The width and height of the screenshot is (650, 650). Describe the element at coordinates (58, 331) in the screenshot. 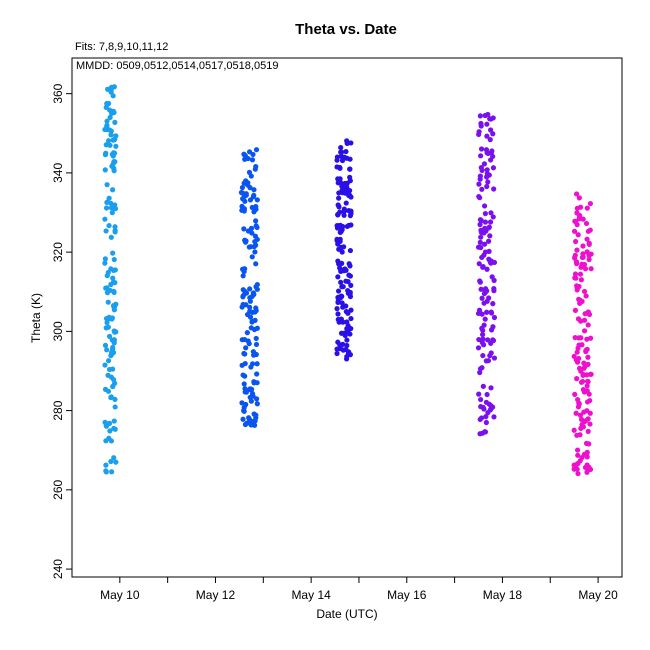

I see `y-tick-label: 300` at that location.